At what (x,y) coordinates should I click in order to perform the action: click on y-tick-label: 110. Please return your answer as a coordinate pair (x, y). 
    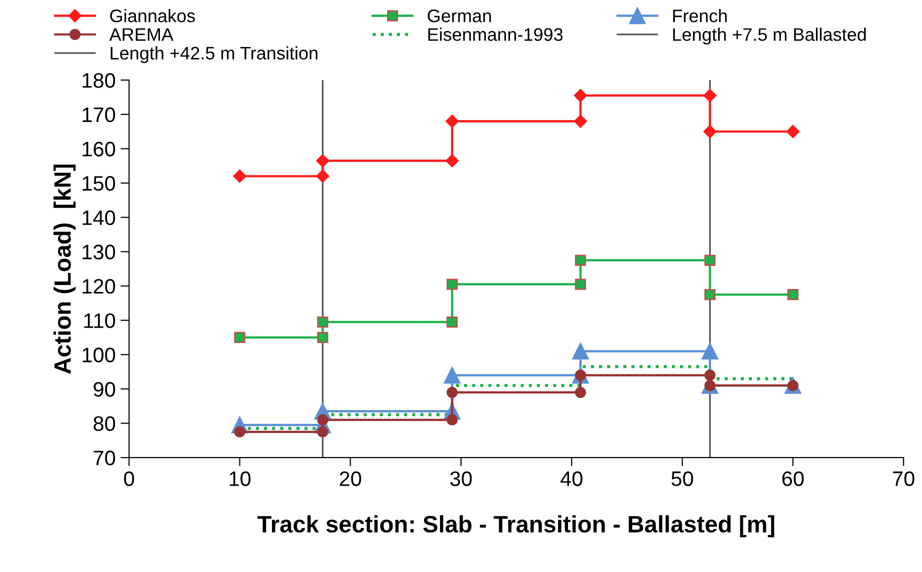
    Looking at the image, I should click on (100, 320).